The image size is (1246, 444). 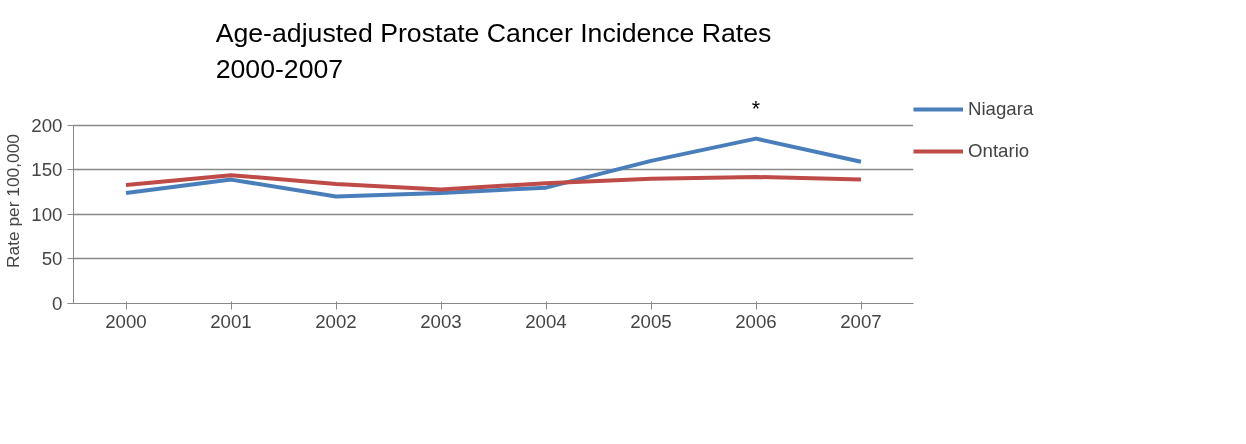 I want to click on x-tick-label: 2002, so click(x=336, y=321).